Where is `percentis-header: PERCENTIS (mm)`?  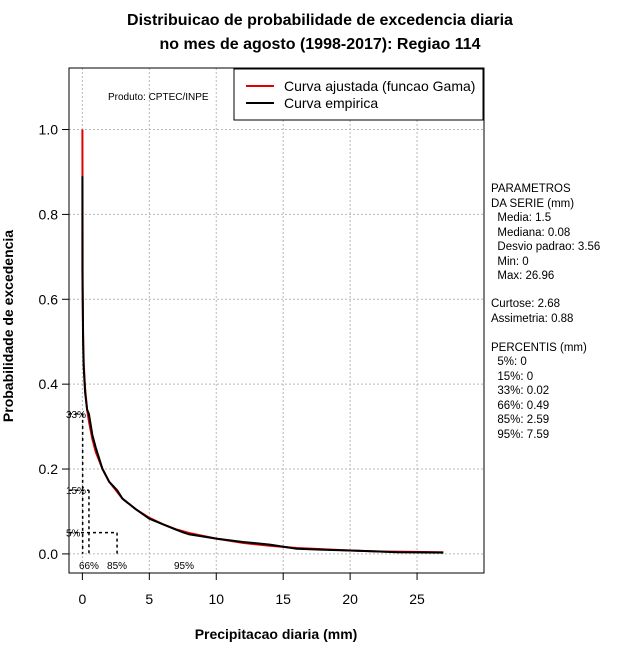
percentis-header: PERCENTIS (mm) is located at coordinates (539, 348).